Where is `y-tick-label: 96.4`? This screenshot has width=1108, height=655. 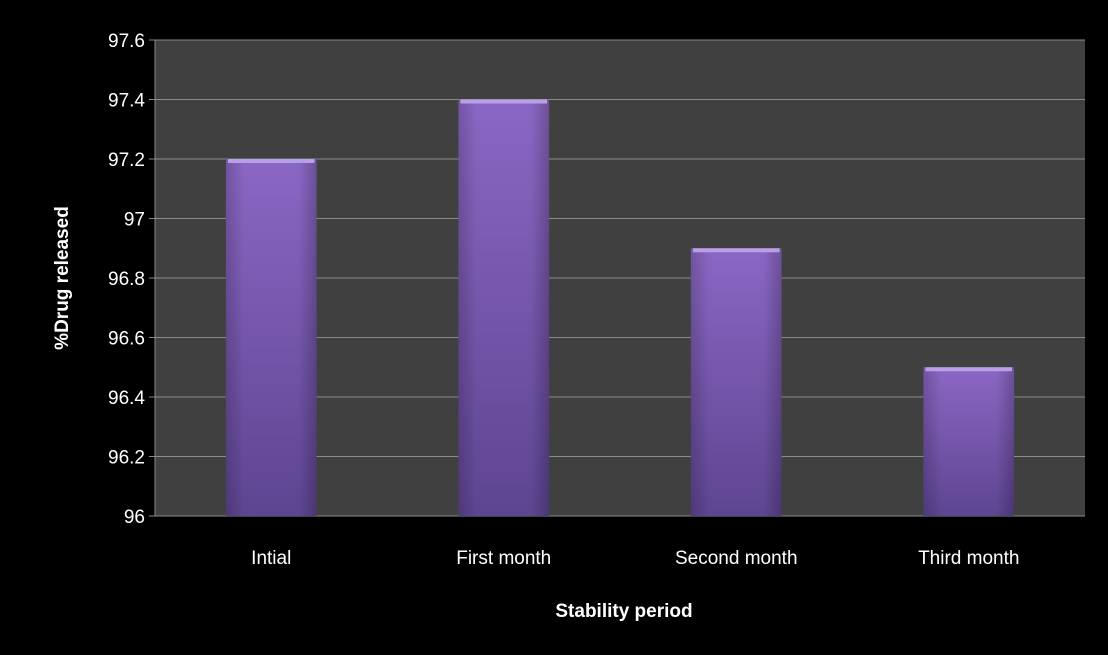 y-tick-label: 96.4 is located at coordinates (126, 398).